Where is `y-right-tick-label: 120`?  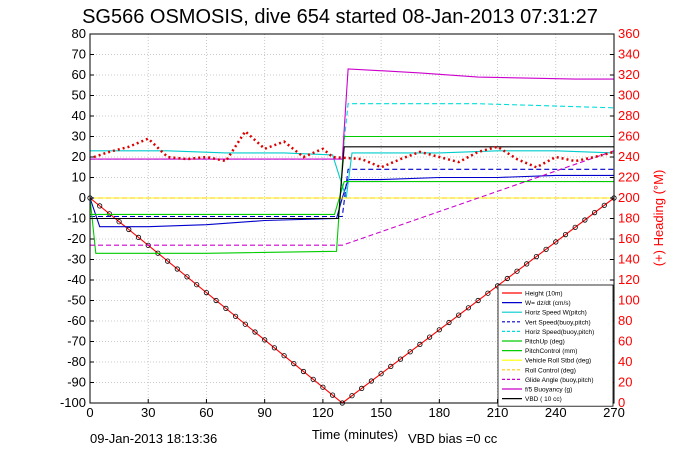 y-right-tick-label: 120 is located at coordinates (629, 279).